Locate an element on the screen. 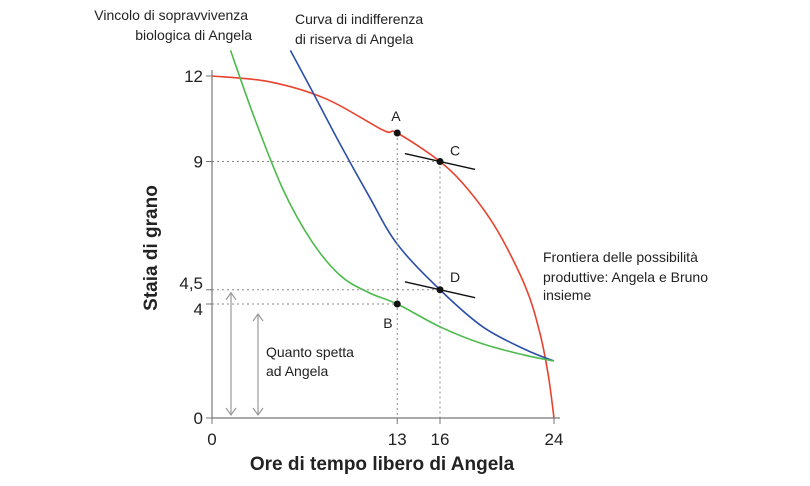  frontier-label-line-3: insieme is located at coordinates (567, 295).